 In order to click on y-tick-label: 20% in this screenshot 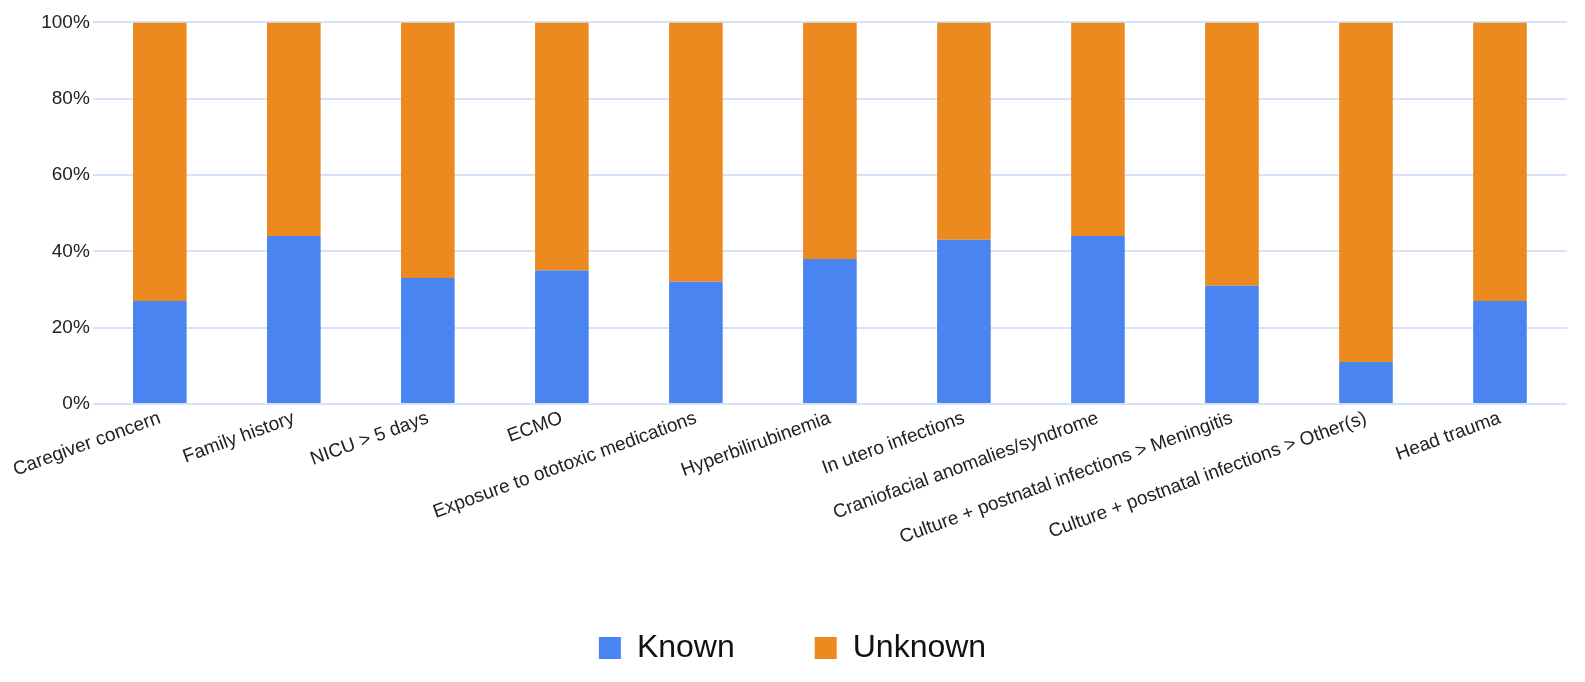, I will do `click(70, 326)`.